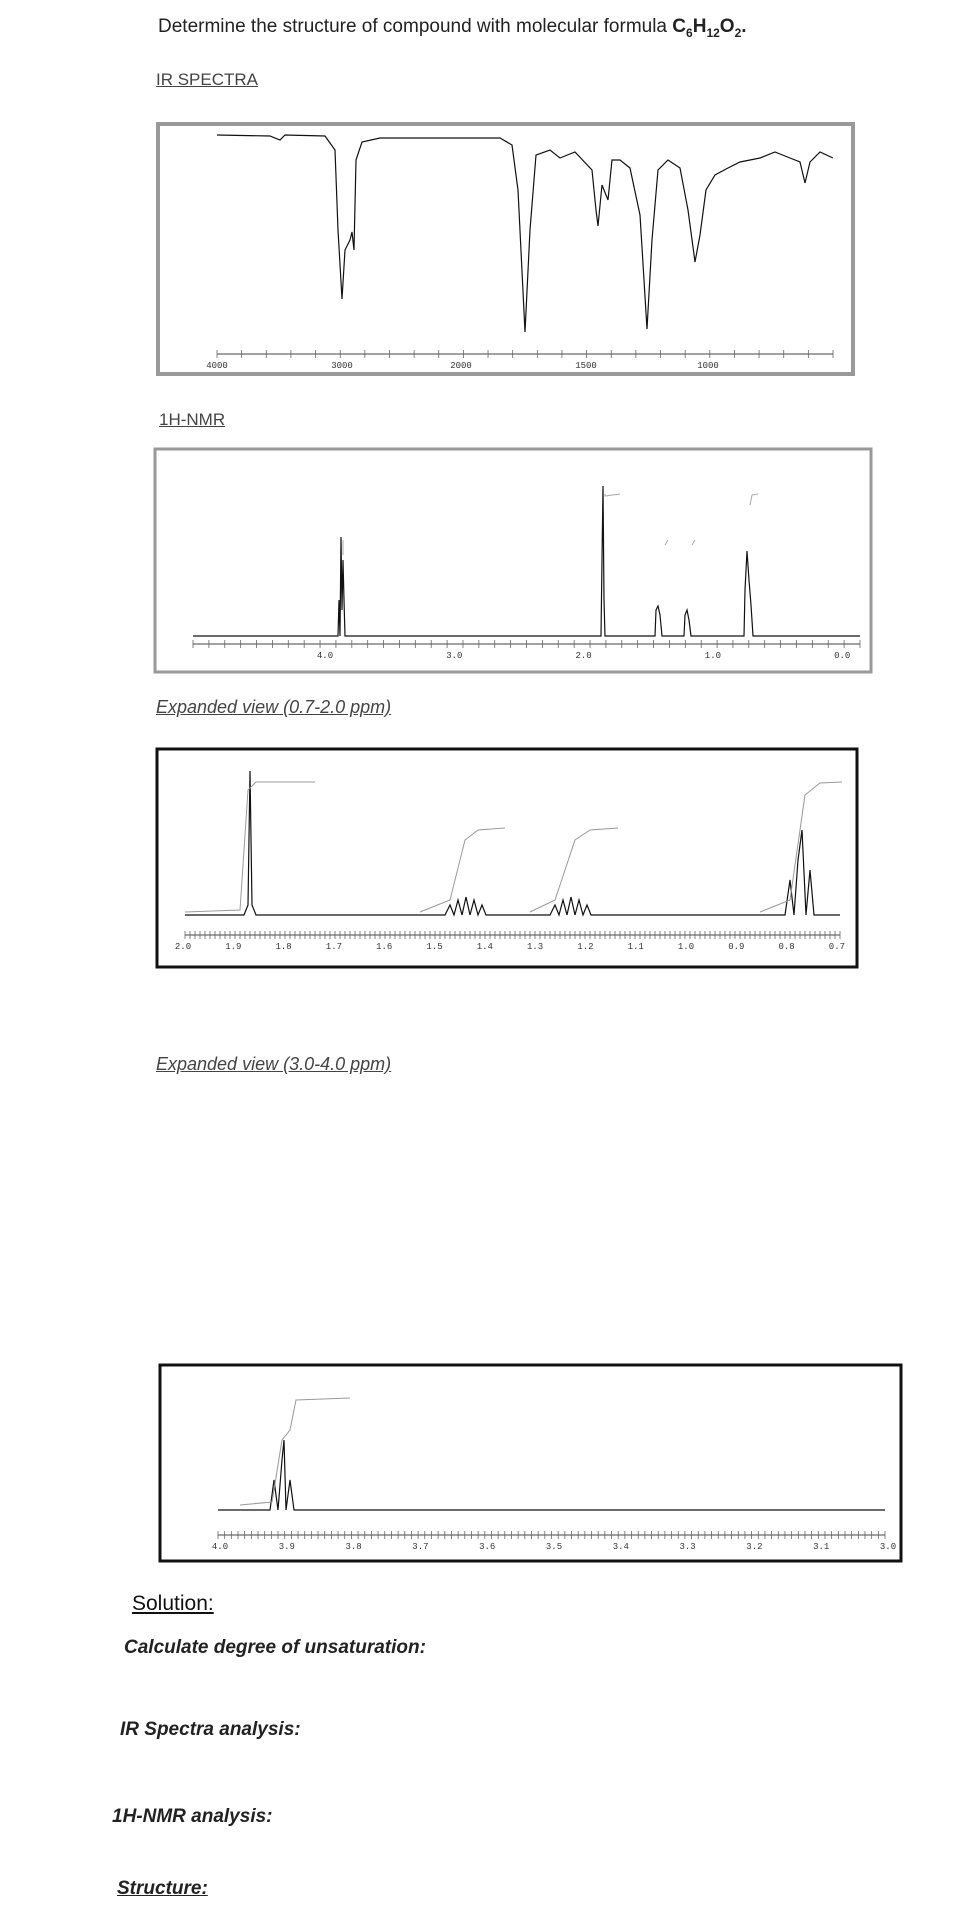 This screenshot has width=959, height=1912. What do you see at coordinates (274, 707) in the screenshot?
I see `expanded-heading: Expanded view (0.7-2.0 ppm)` at bounding box center [274, 707].